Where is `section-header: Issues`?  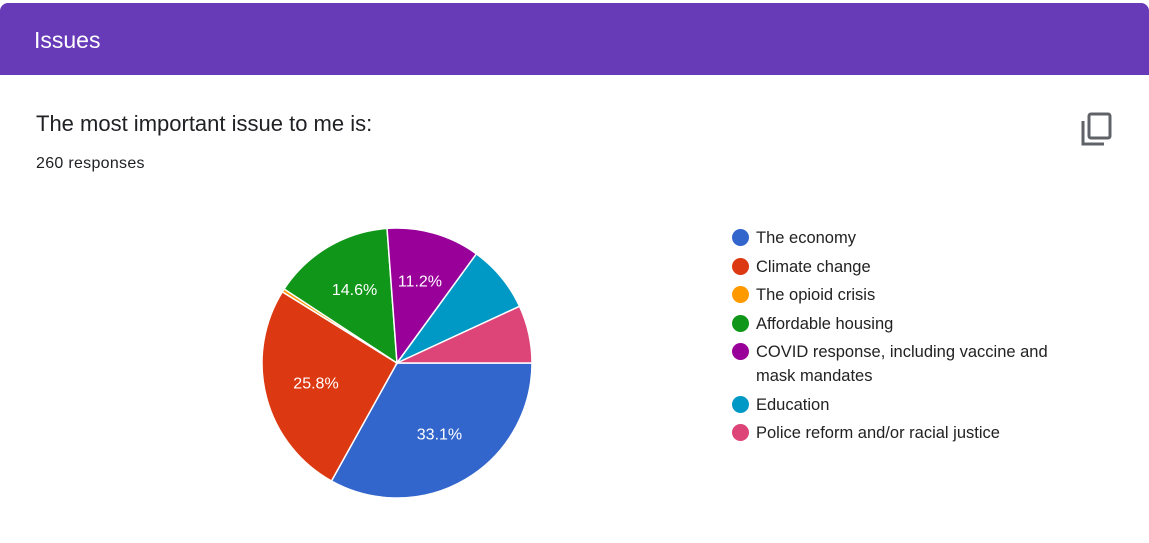
section-header: Issues is located at coordinates (574, 39).